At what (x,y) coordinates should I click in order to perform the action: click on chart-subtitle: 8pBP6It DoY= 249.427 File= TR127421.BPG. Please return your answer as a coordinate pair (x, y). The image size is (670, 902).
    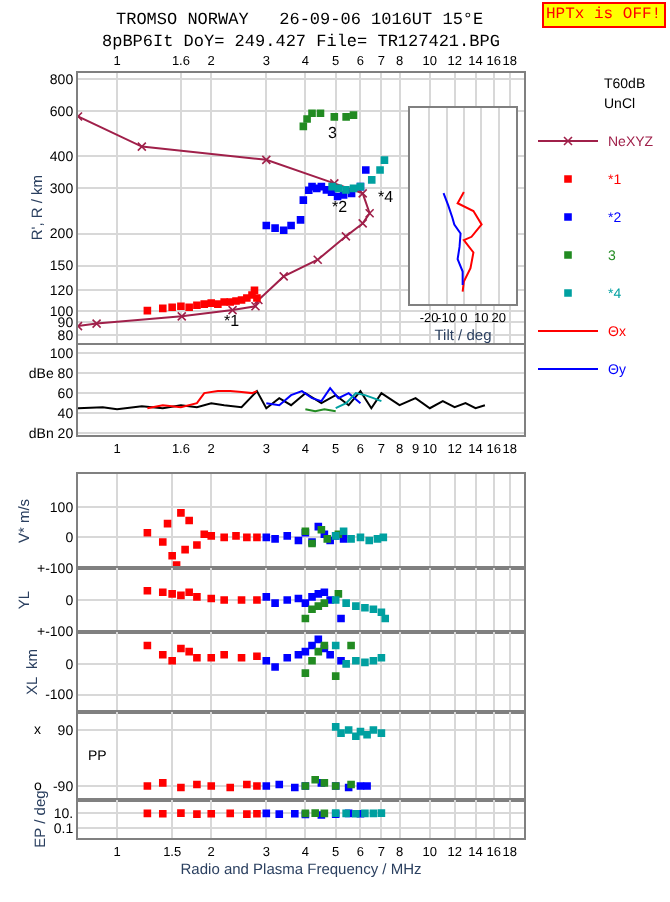
    Looking at the image, I should click on (301, 42).